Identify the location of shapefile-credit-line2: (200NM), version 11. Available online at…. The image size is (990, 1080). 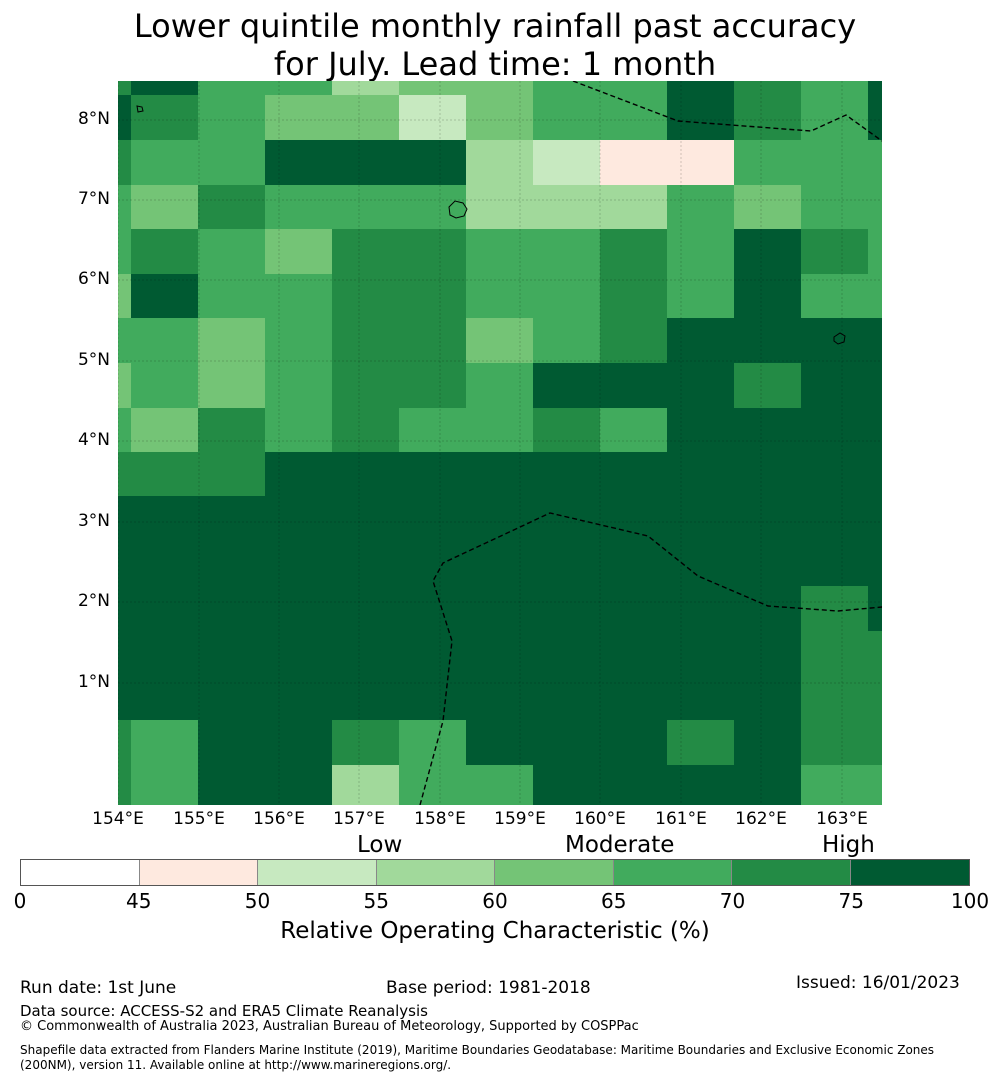
(236, 1065).